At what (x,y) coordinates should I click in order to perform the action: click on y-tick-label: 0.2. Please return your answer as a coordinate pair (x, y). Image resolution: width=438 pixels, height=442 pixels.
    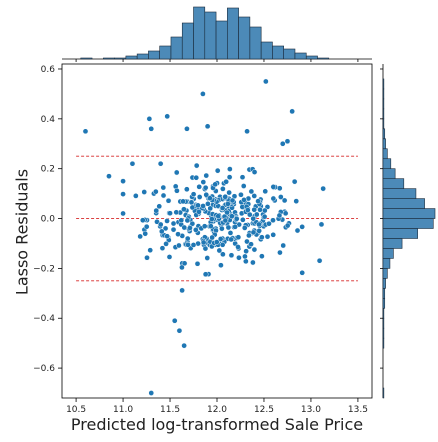
    Looking at the image, I should click on (48, 170).